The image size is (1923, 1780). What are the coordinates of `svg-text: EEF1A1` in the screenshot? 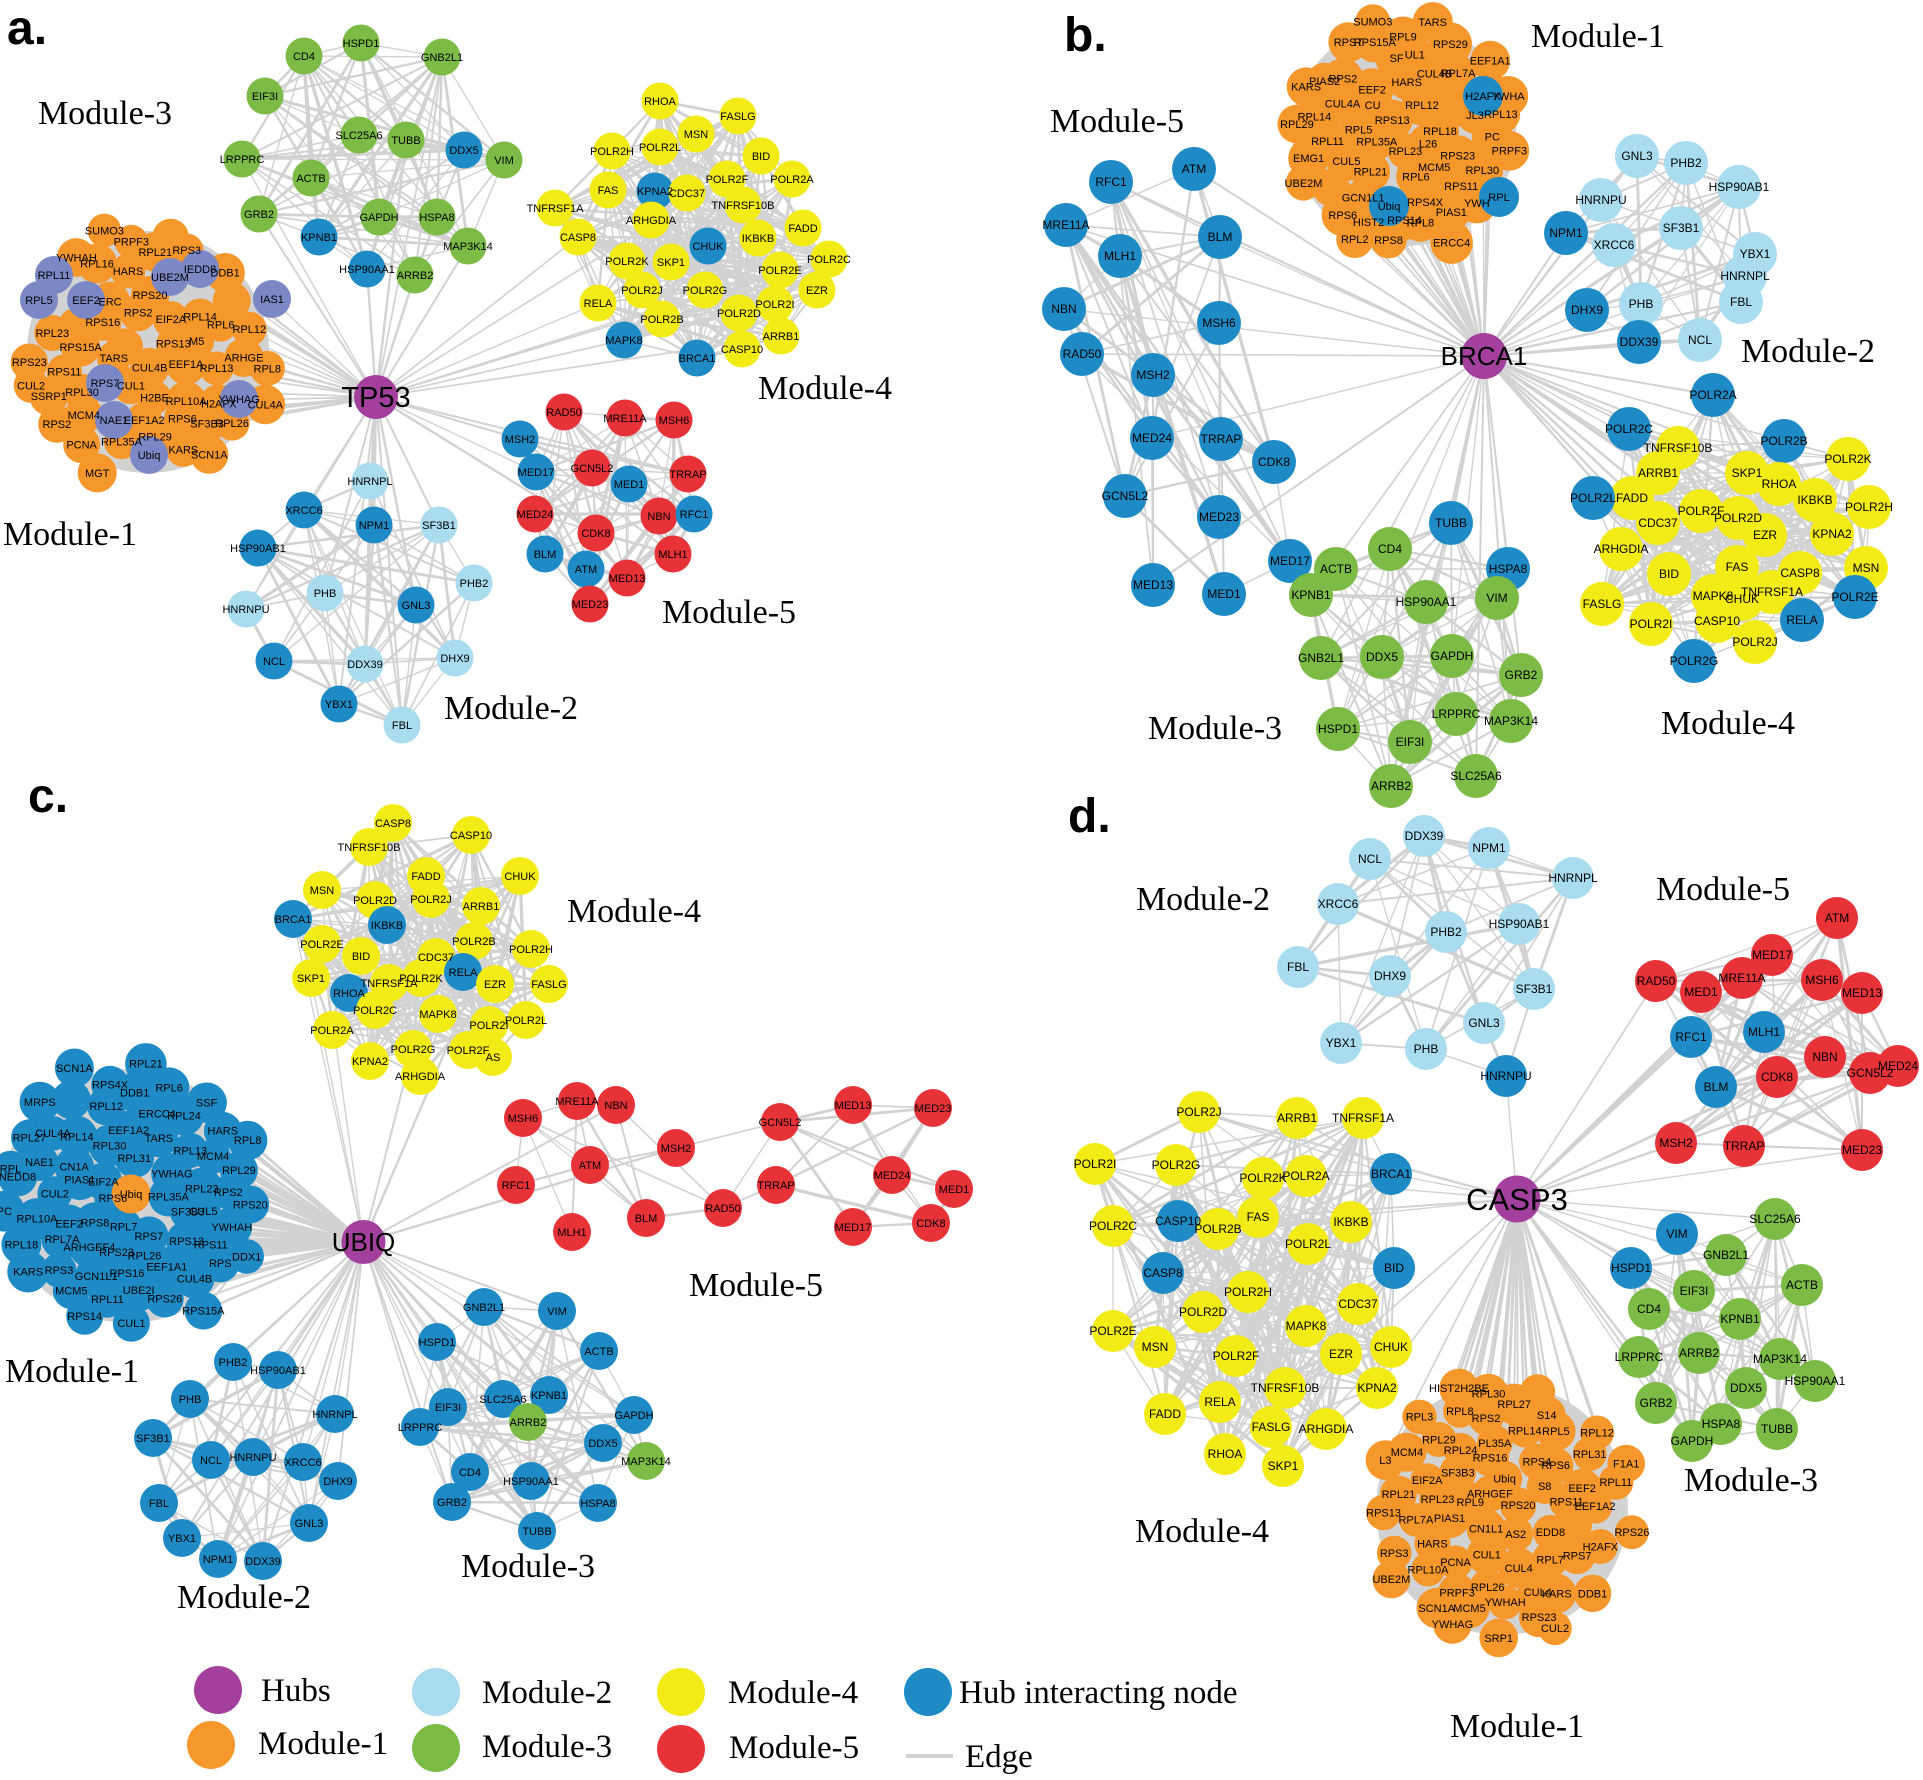 It's located at (1490, 62).